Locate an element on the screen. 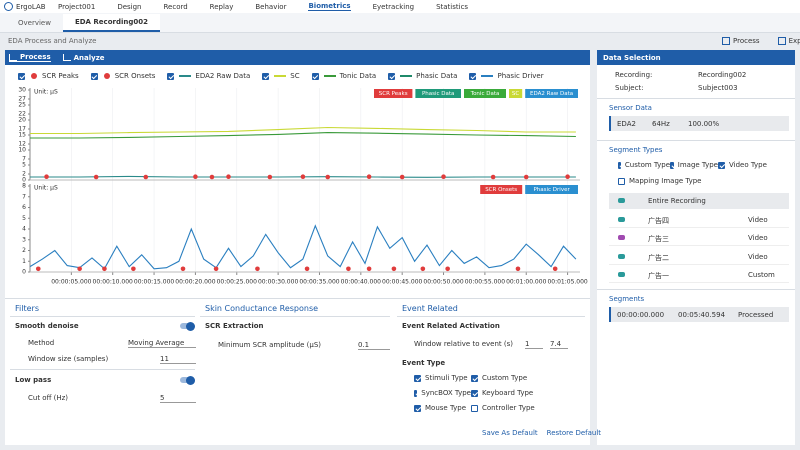  event-type: Custom Type is located at coordinates (506, 378).